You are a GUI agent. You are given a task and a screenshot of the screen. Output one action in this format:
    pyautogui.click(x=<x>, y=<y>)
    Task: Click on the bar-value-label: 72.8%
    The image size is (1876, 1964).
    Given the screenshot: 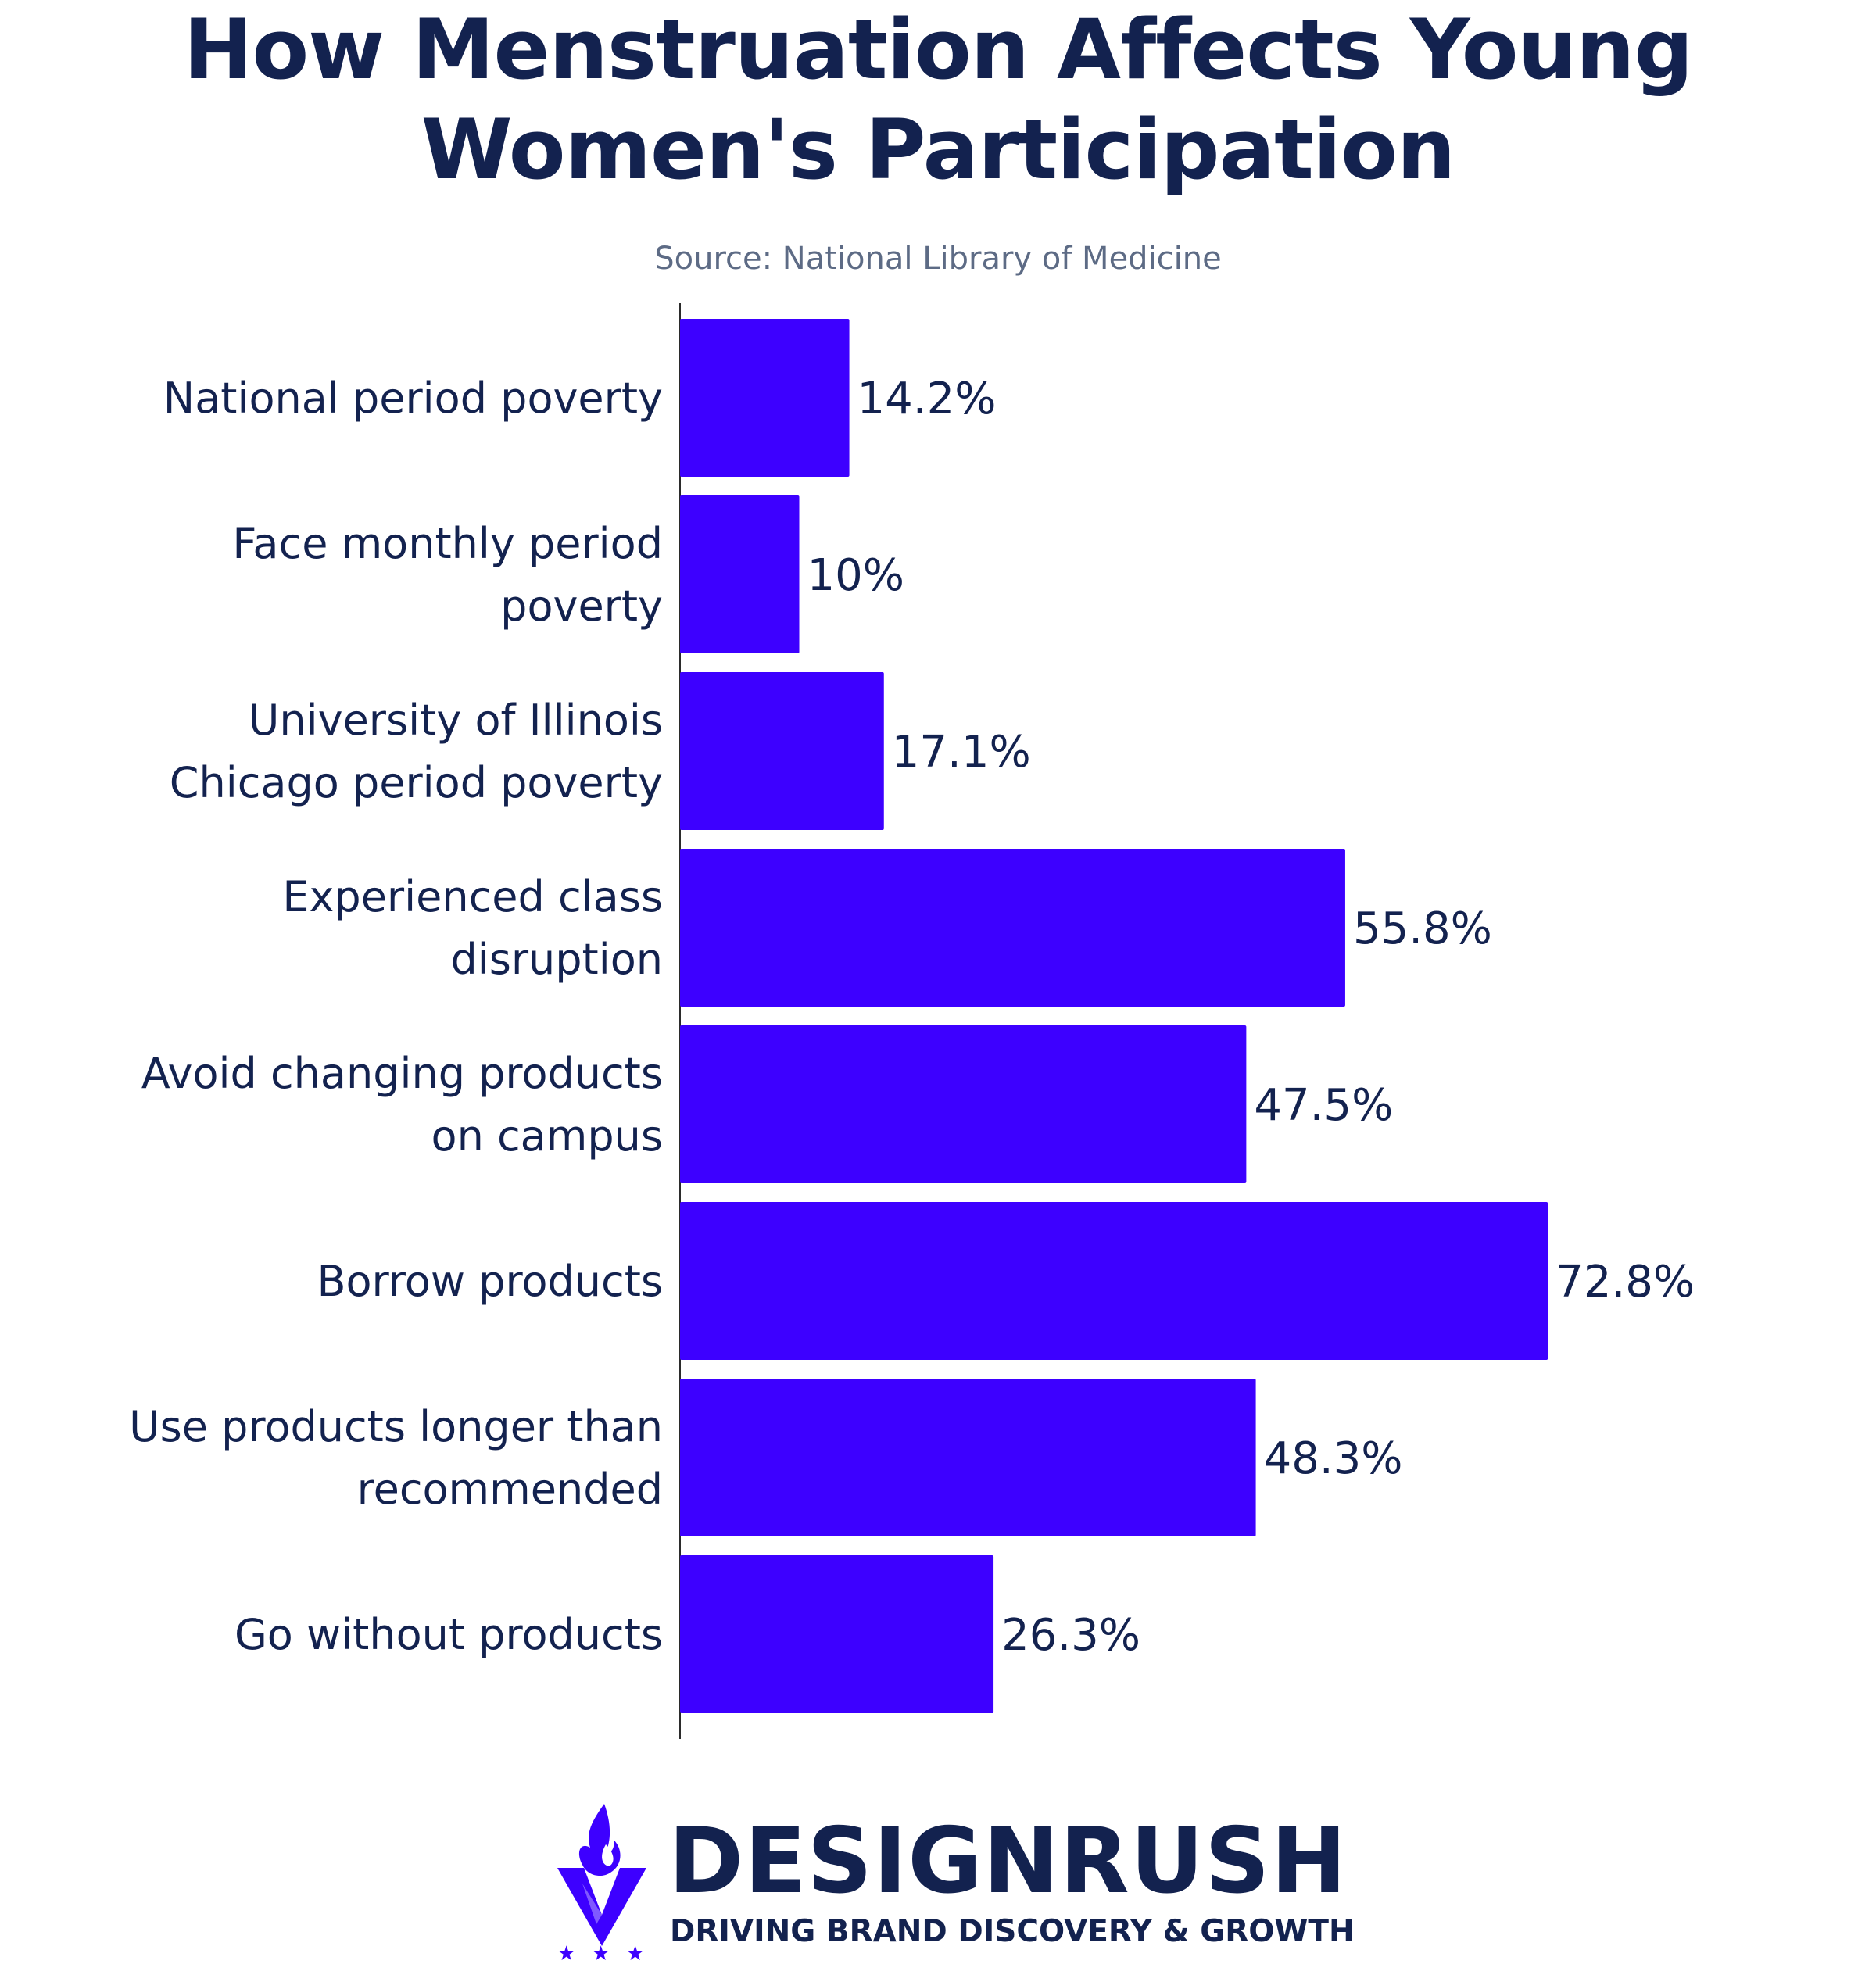 What is the action you would take?
    pyautogui.click(x=1625, y=1282)
    